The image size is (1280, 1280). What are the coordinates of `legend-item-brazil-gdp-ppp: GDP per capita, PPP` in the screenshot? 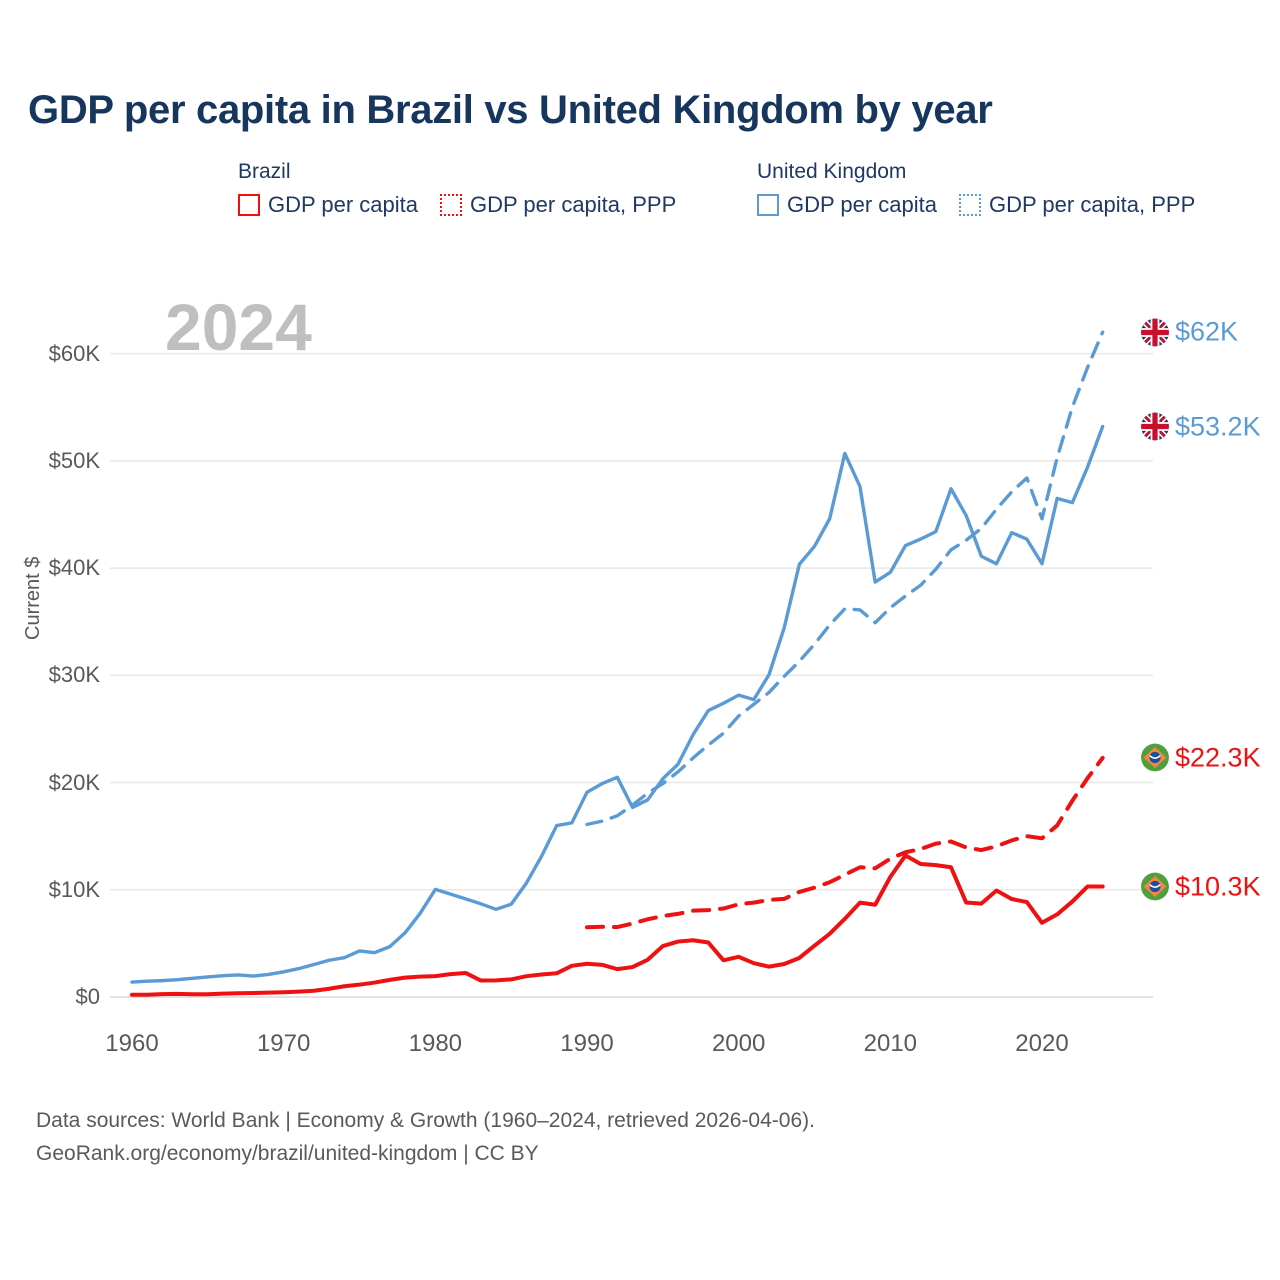 It's located at (558, 205).